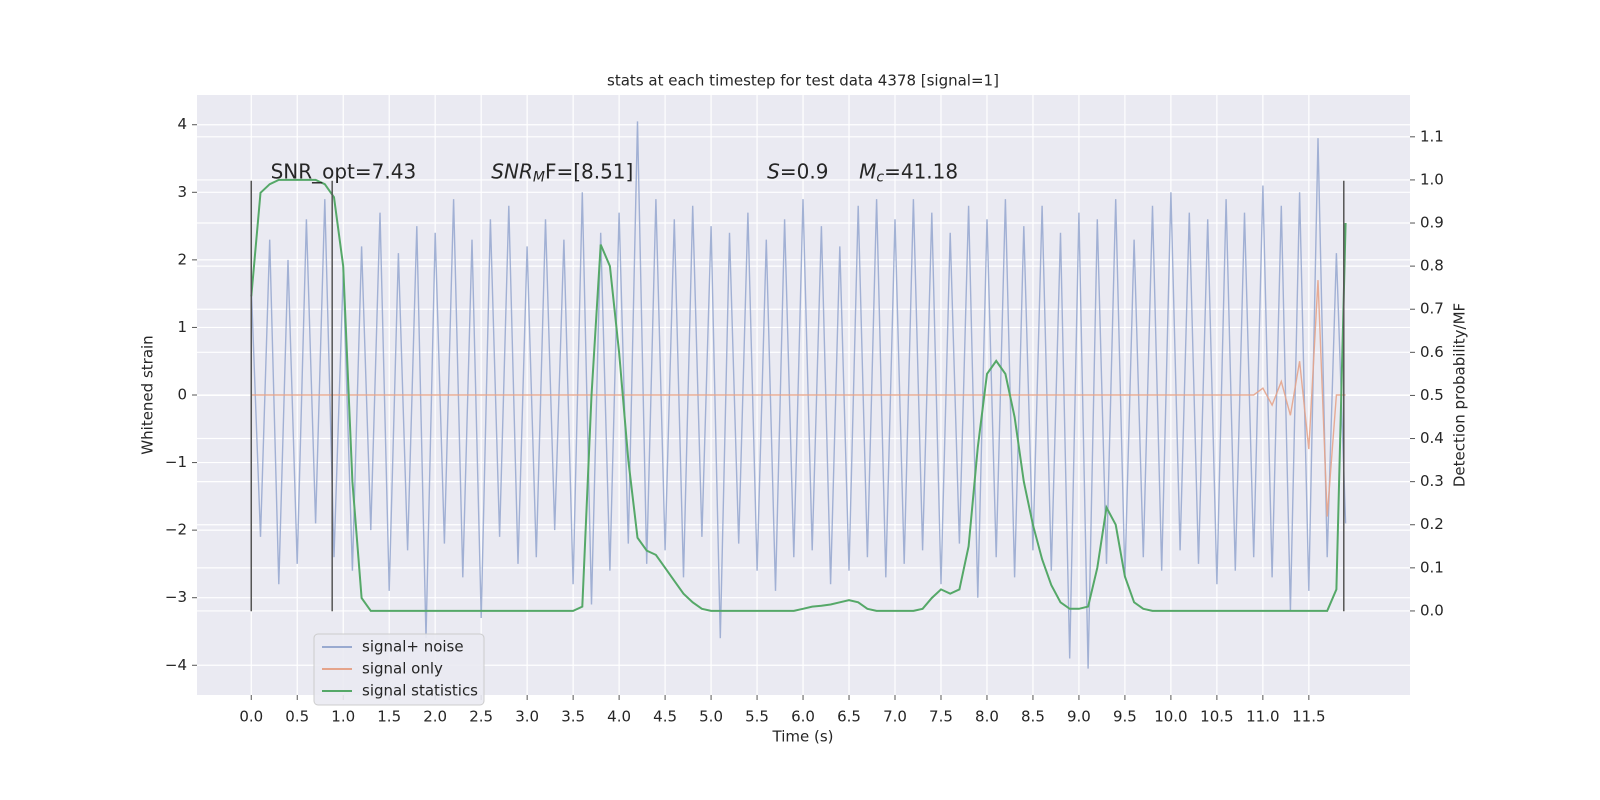  I want to click on y-tick-label: 2, so click(182, 259).